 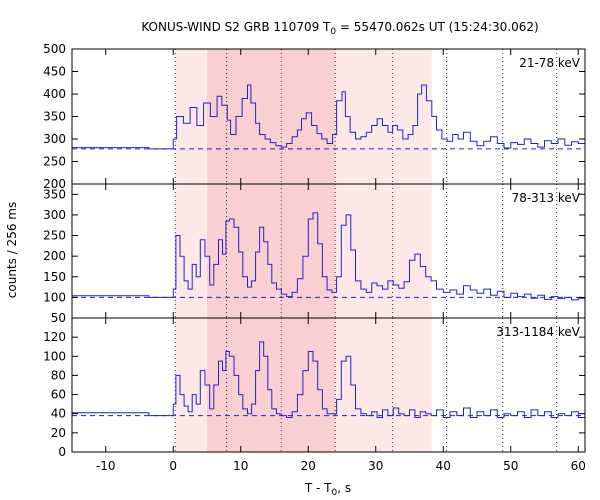 What do you see at coordinates (106, 466) in the screenshot?
I see `x-tick-label: -10` at bounding box center [106, 466].